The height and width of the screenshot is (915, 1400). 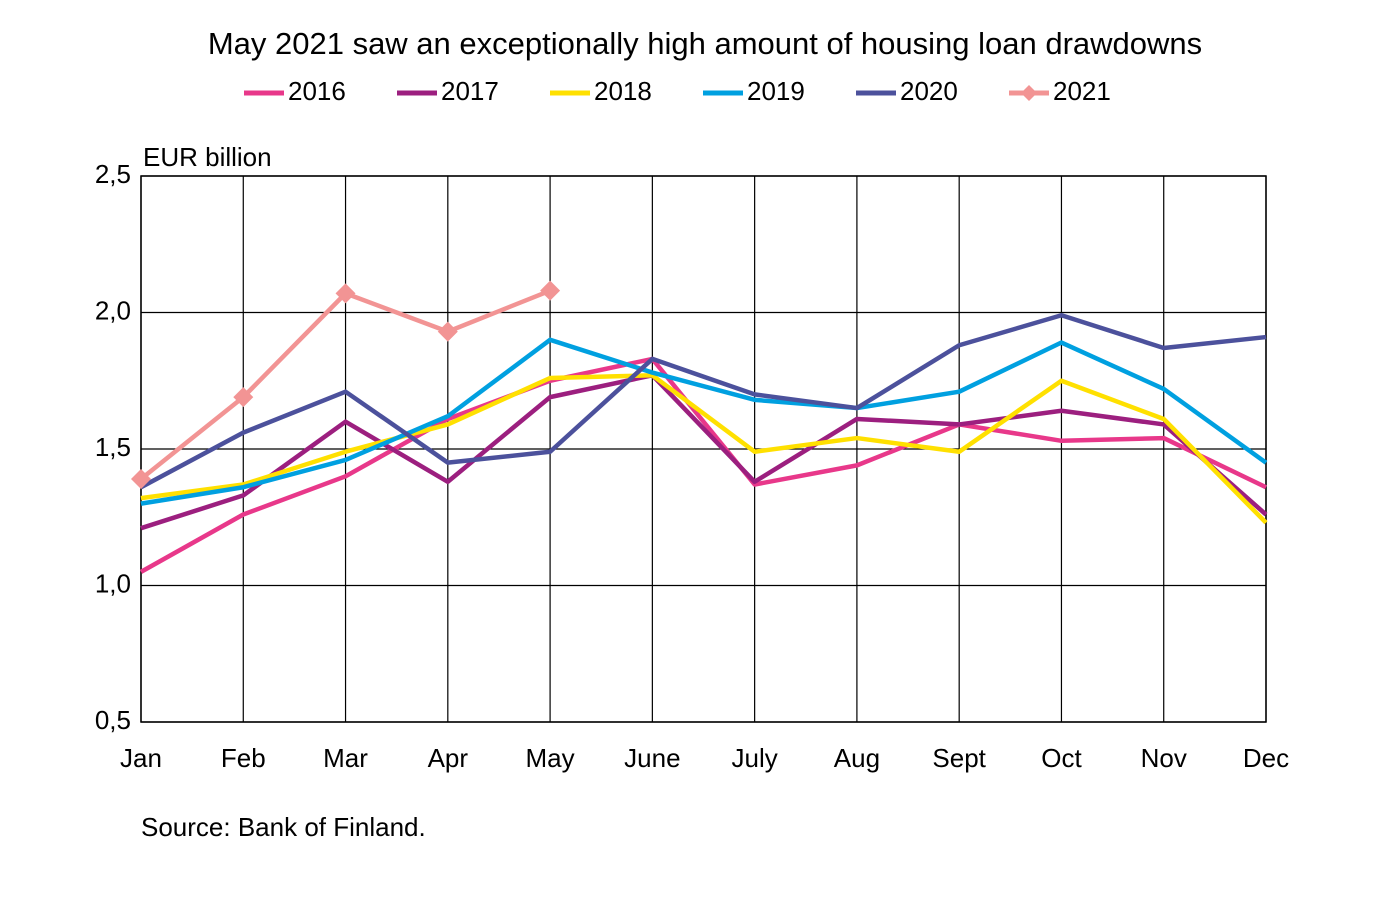 What do you see at coordinates (470, 91) in the screenshot?
I see `legend-label: 2017` at bounding box center [470, 91].